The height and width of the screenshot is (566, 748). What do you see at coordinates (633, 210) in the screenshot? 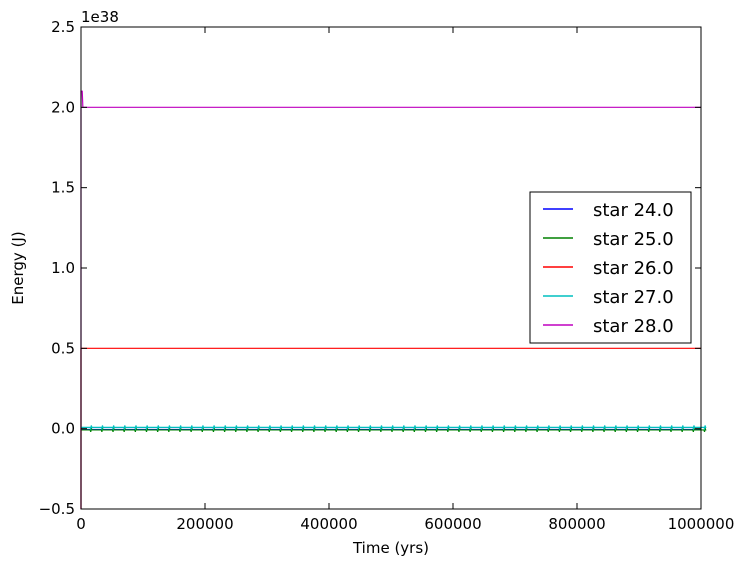
I see `legend-label: star 24.0` at bounding box center [633, 210].